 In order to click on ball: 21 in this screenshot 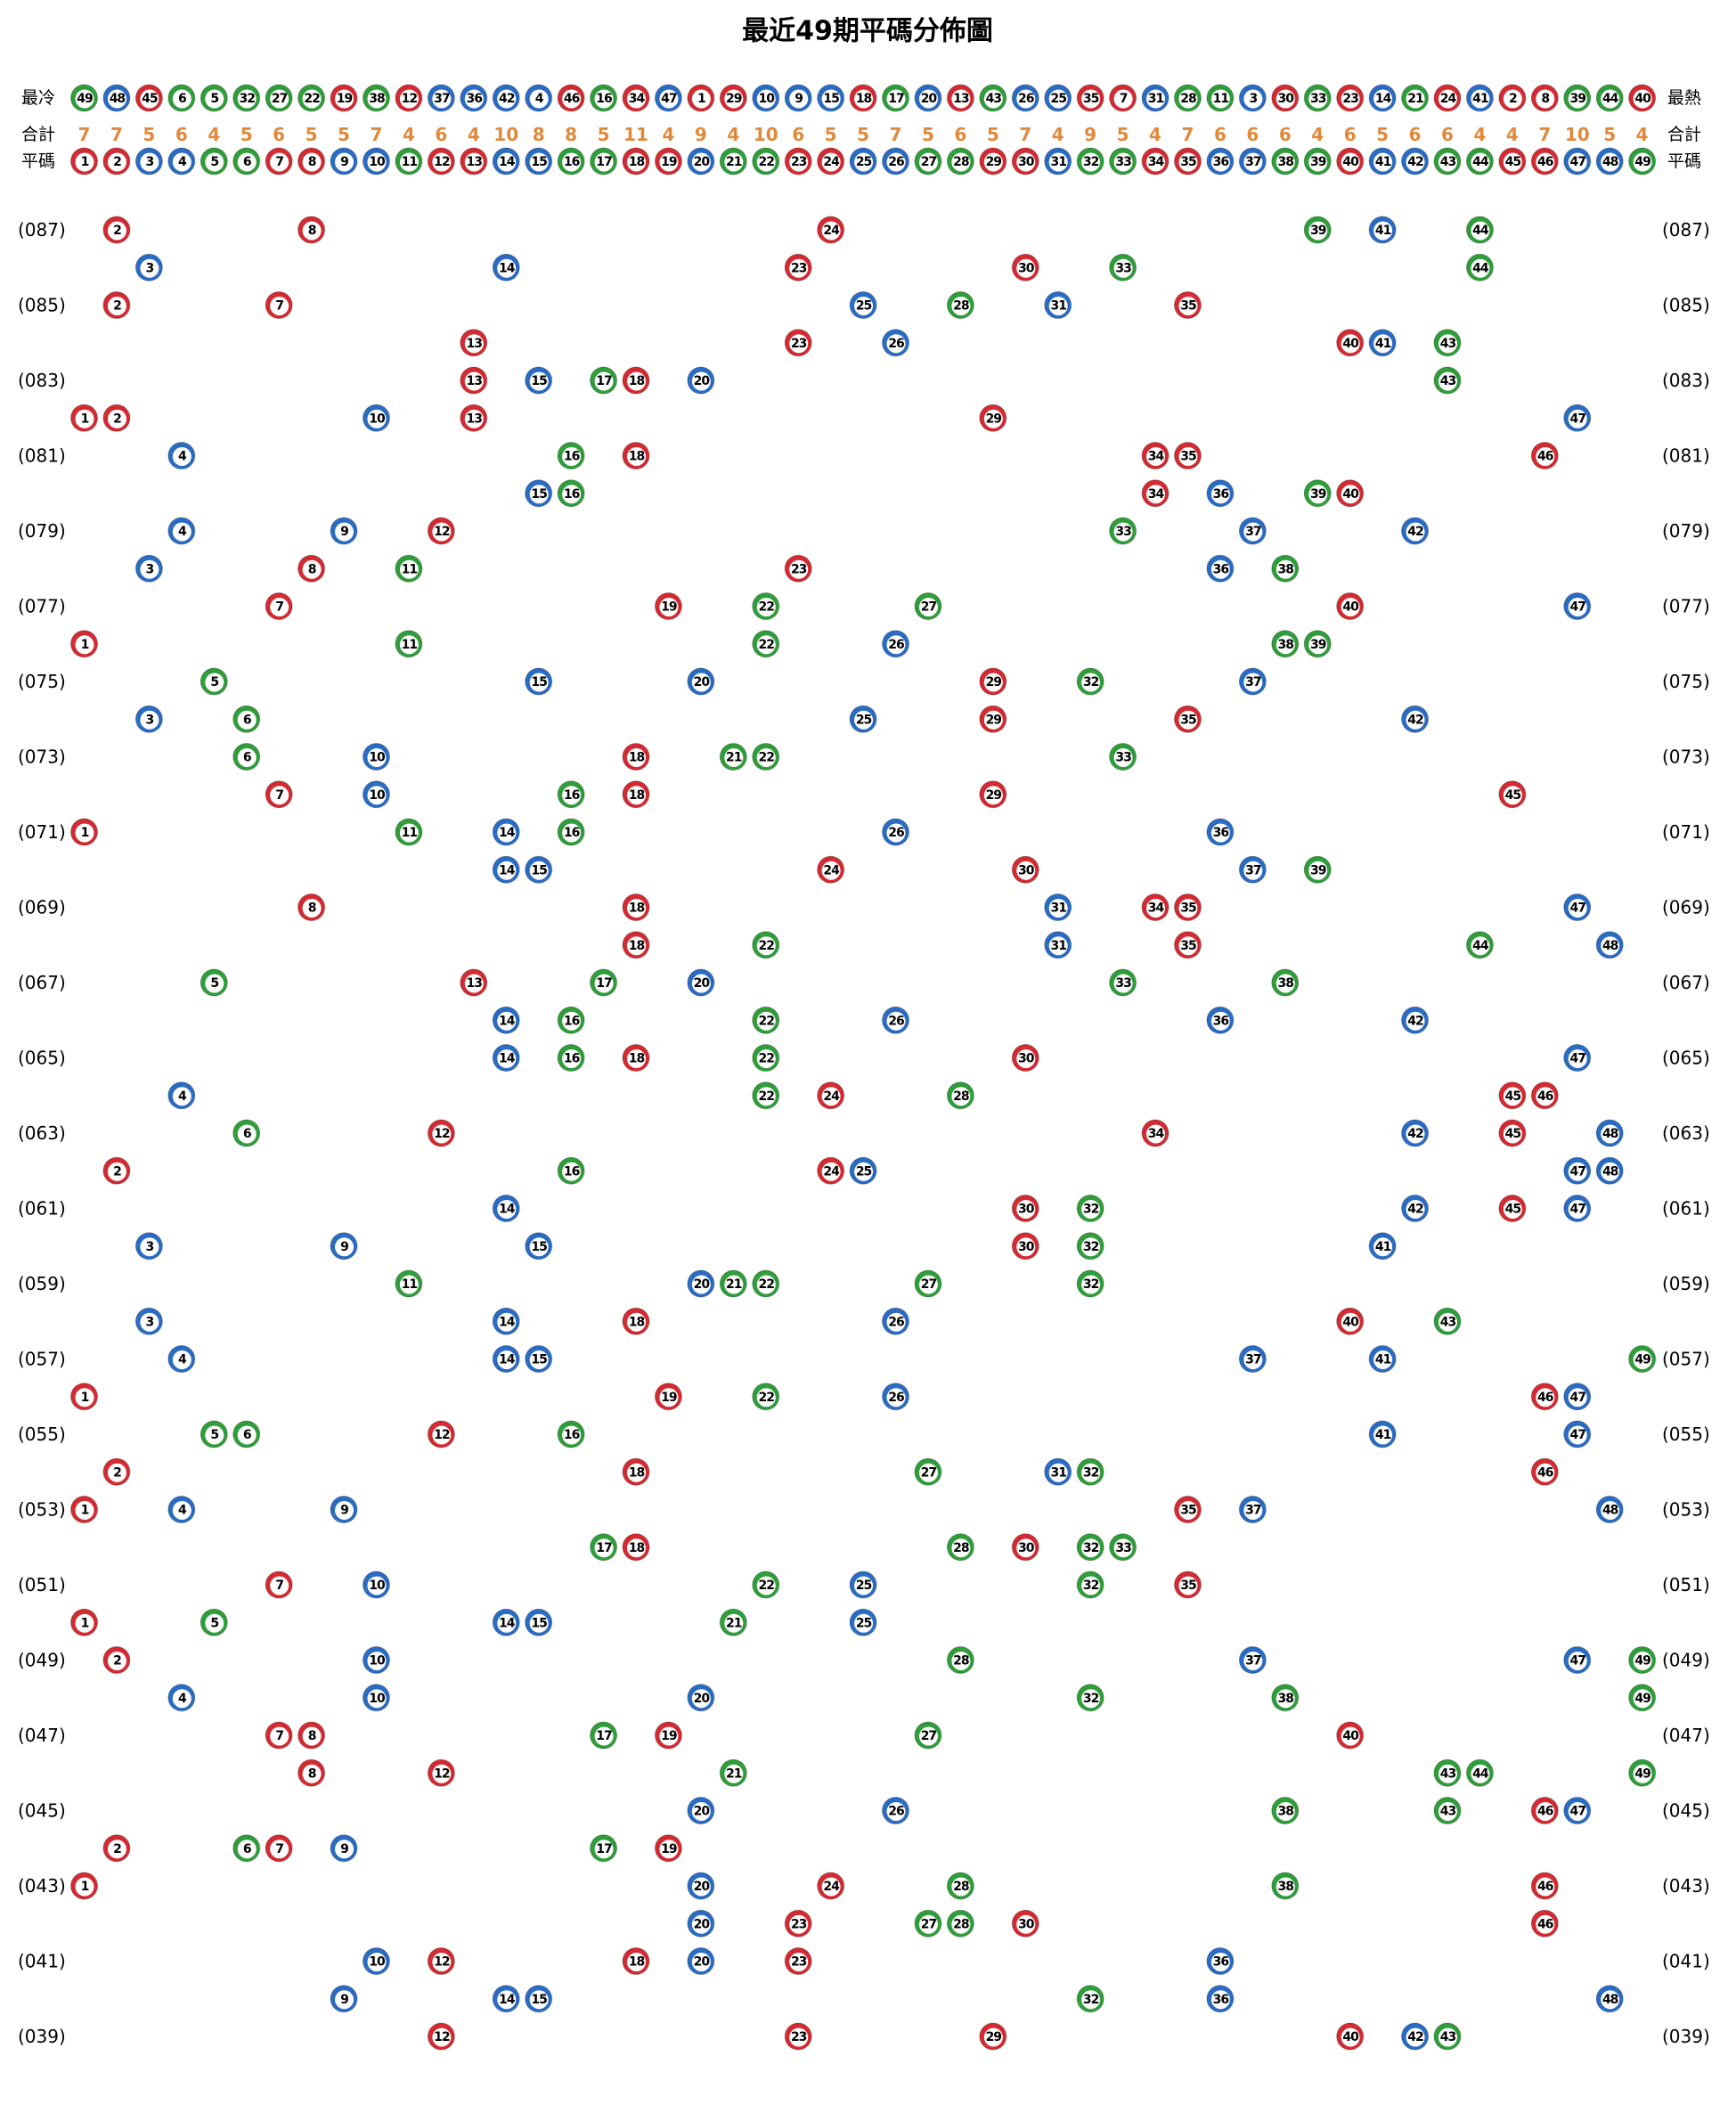, I will do `click(733, 1622)`.